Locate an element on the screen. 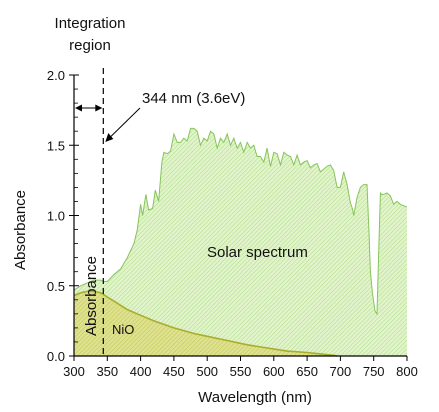 This screenshot has width=439, height=412. cutoff-label: 344 nm (3.6eV) is located at coordinates (193, 98).